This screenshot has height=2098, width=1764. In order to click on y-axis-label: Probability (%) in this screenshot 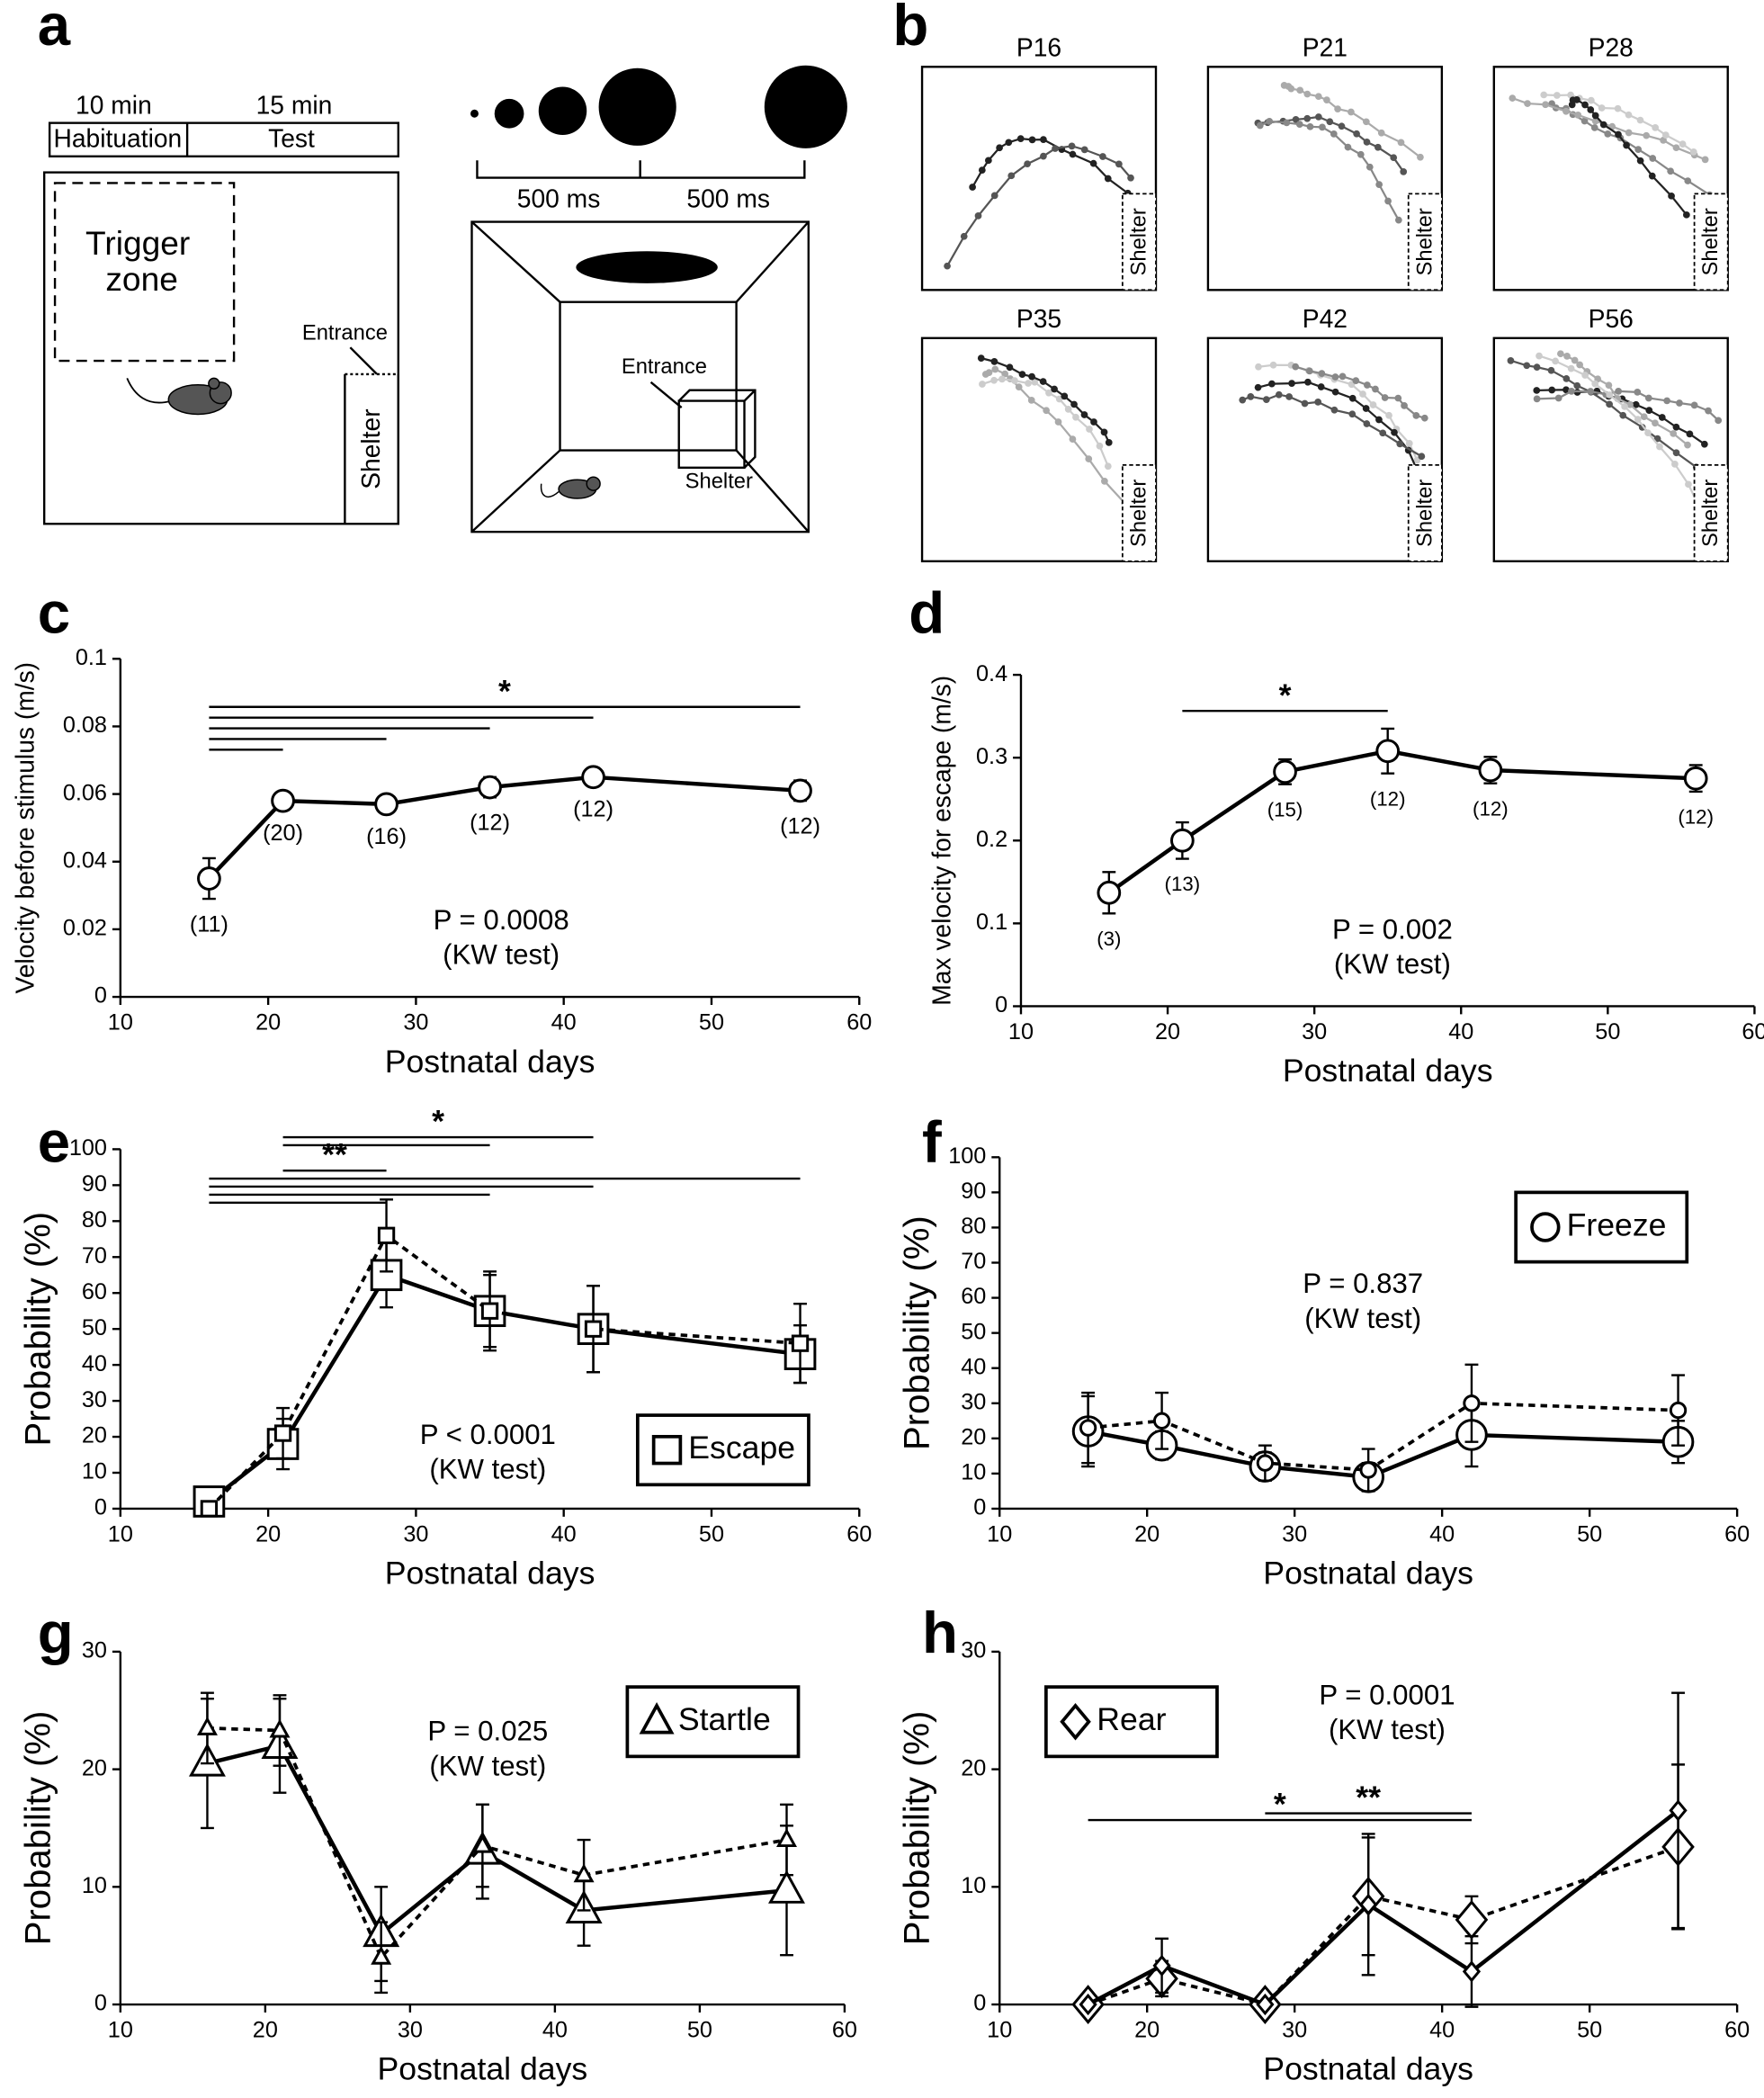, I will do `click(917, 1332)`.